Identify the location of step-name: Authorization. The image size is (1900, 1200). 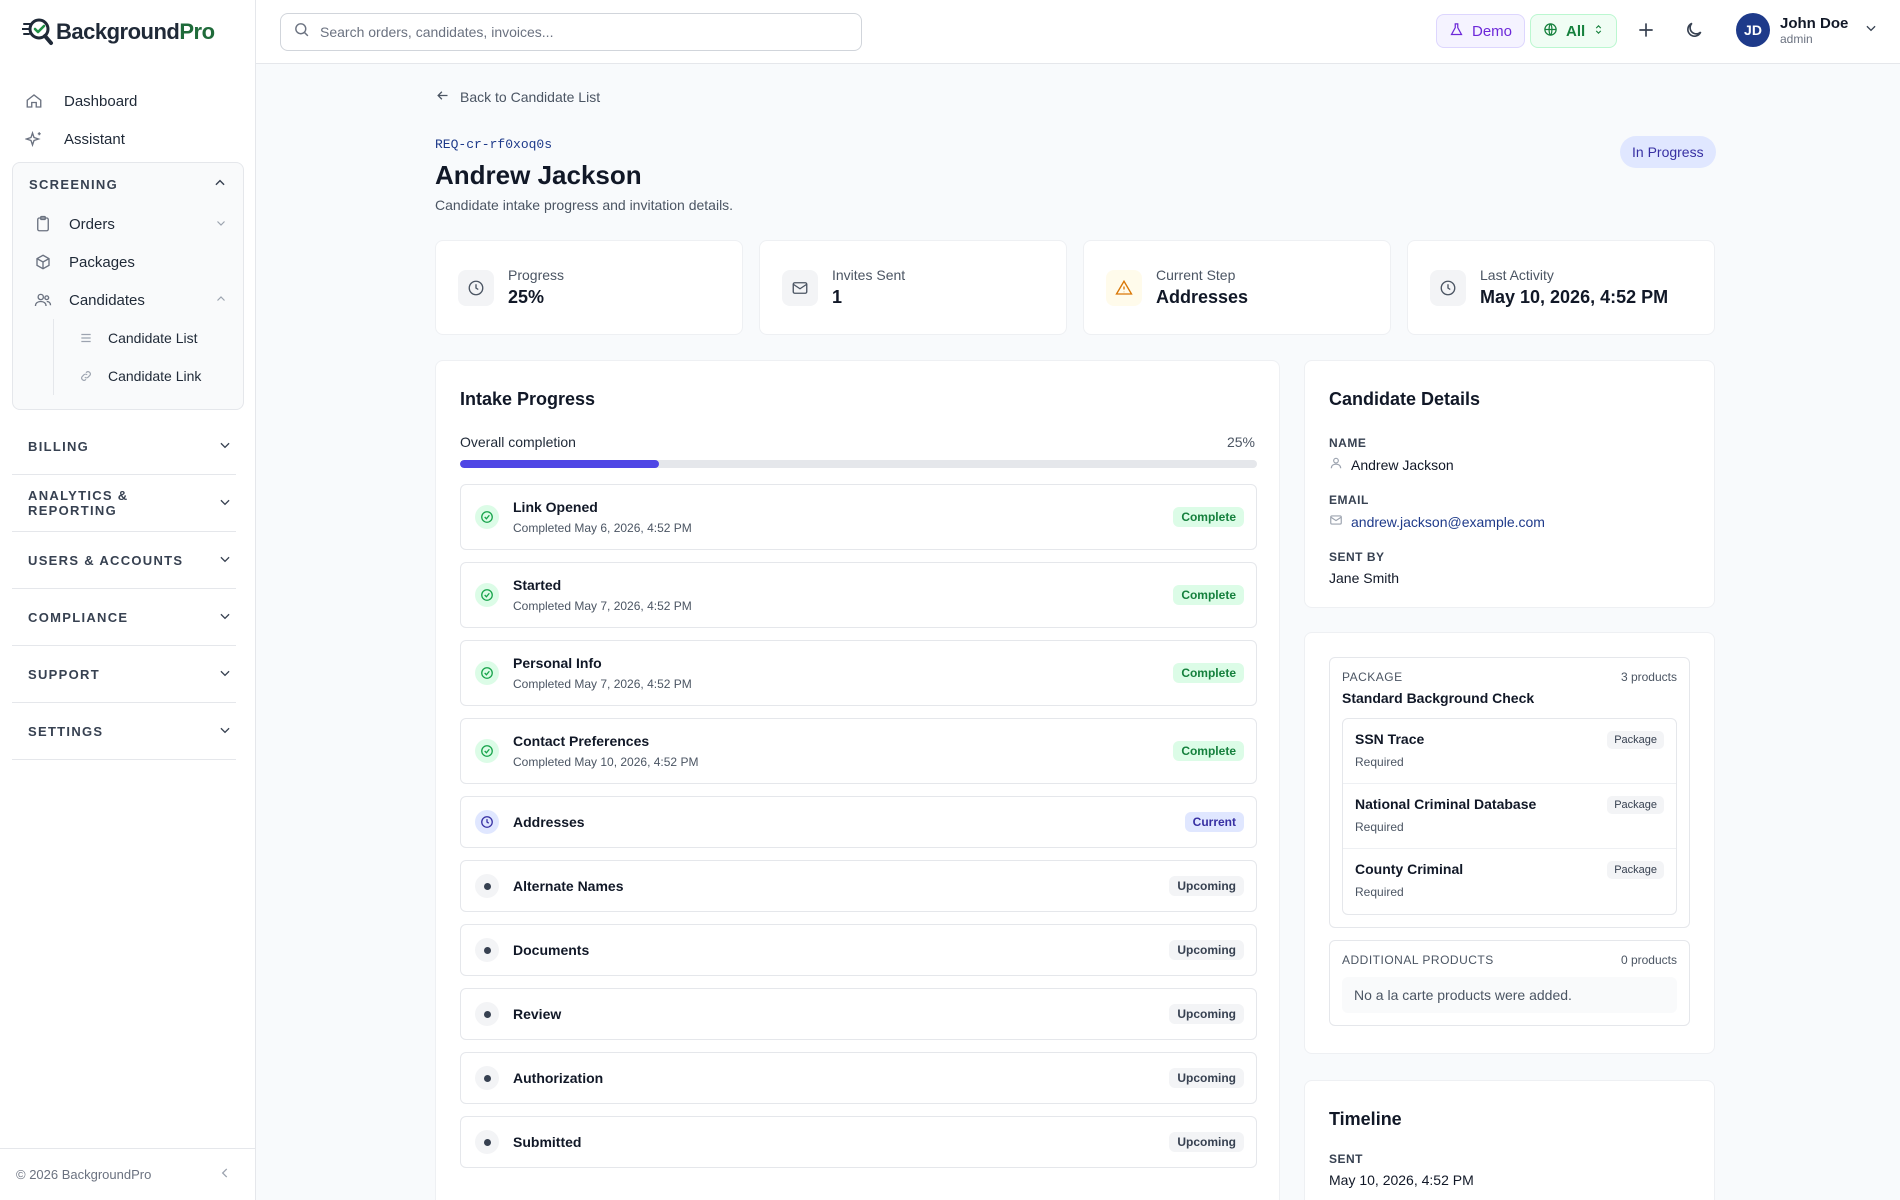
(558, 1078).